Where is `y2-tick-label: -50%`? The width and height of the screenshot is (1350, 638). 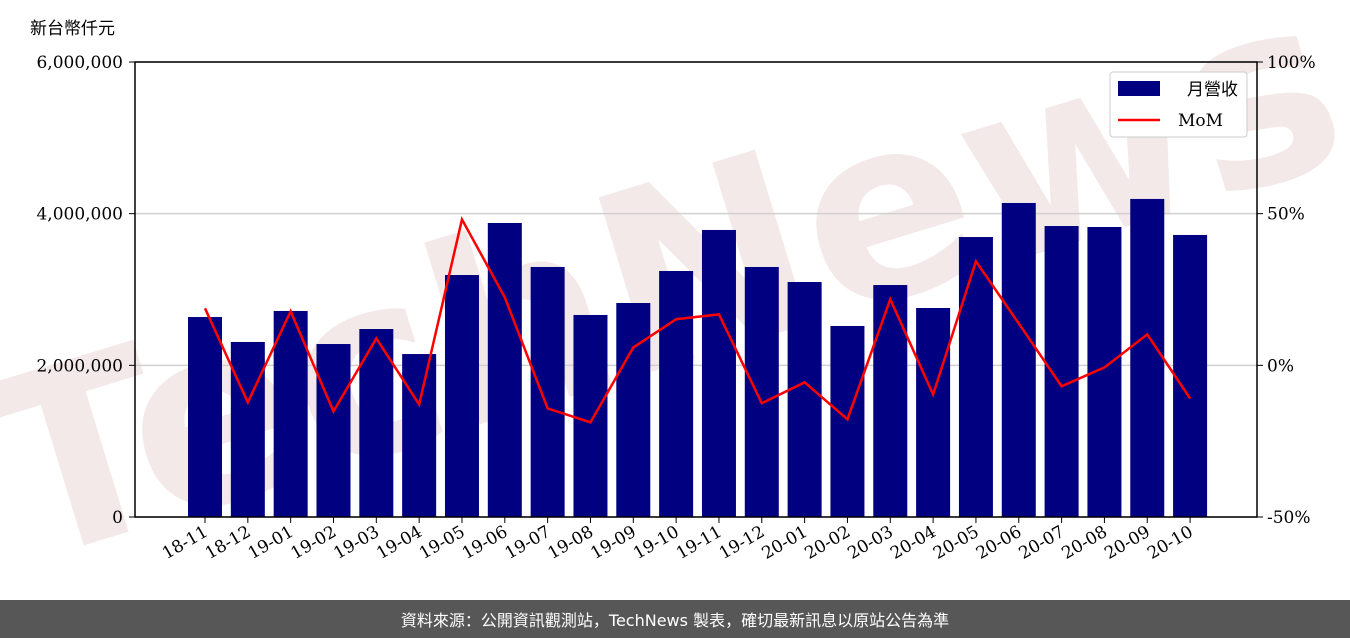 y2-tick-label: -50% is located at coordinates (1289, 518).